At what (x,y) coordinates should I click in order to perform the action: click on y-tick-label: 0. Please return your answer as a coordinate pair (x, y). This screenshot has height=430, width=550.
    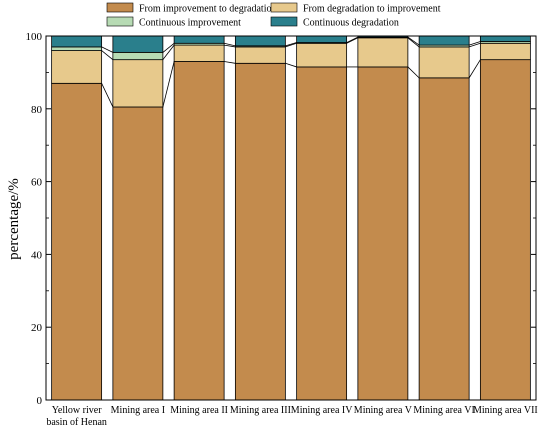
    Looking at the image, I should click on (40, 401).